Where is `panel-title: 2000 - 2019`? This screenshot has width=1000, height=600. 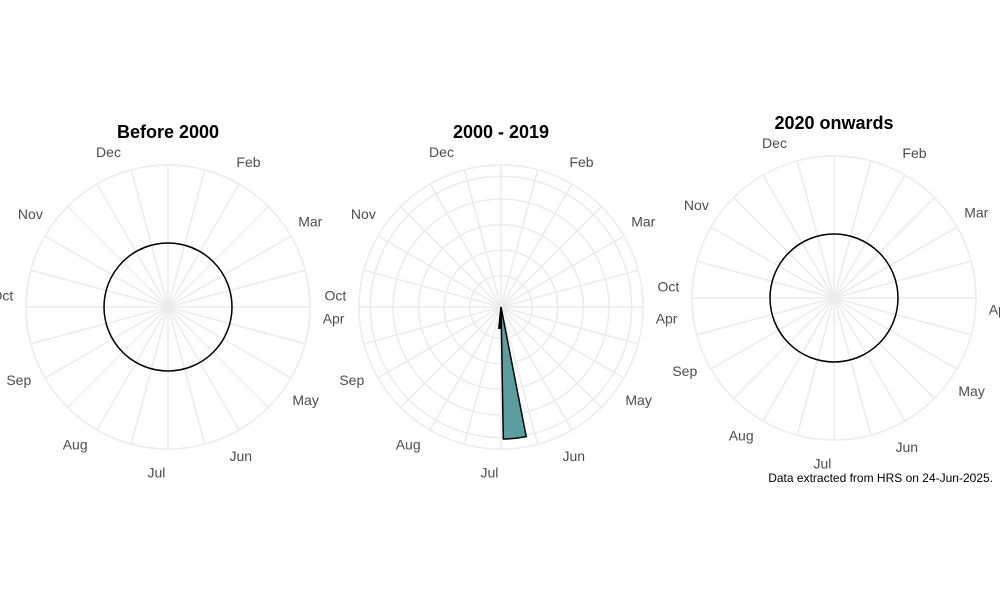 panel-title: 2000 - 2019 is located at coordinates (501, 132).